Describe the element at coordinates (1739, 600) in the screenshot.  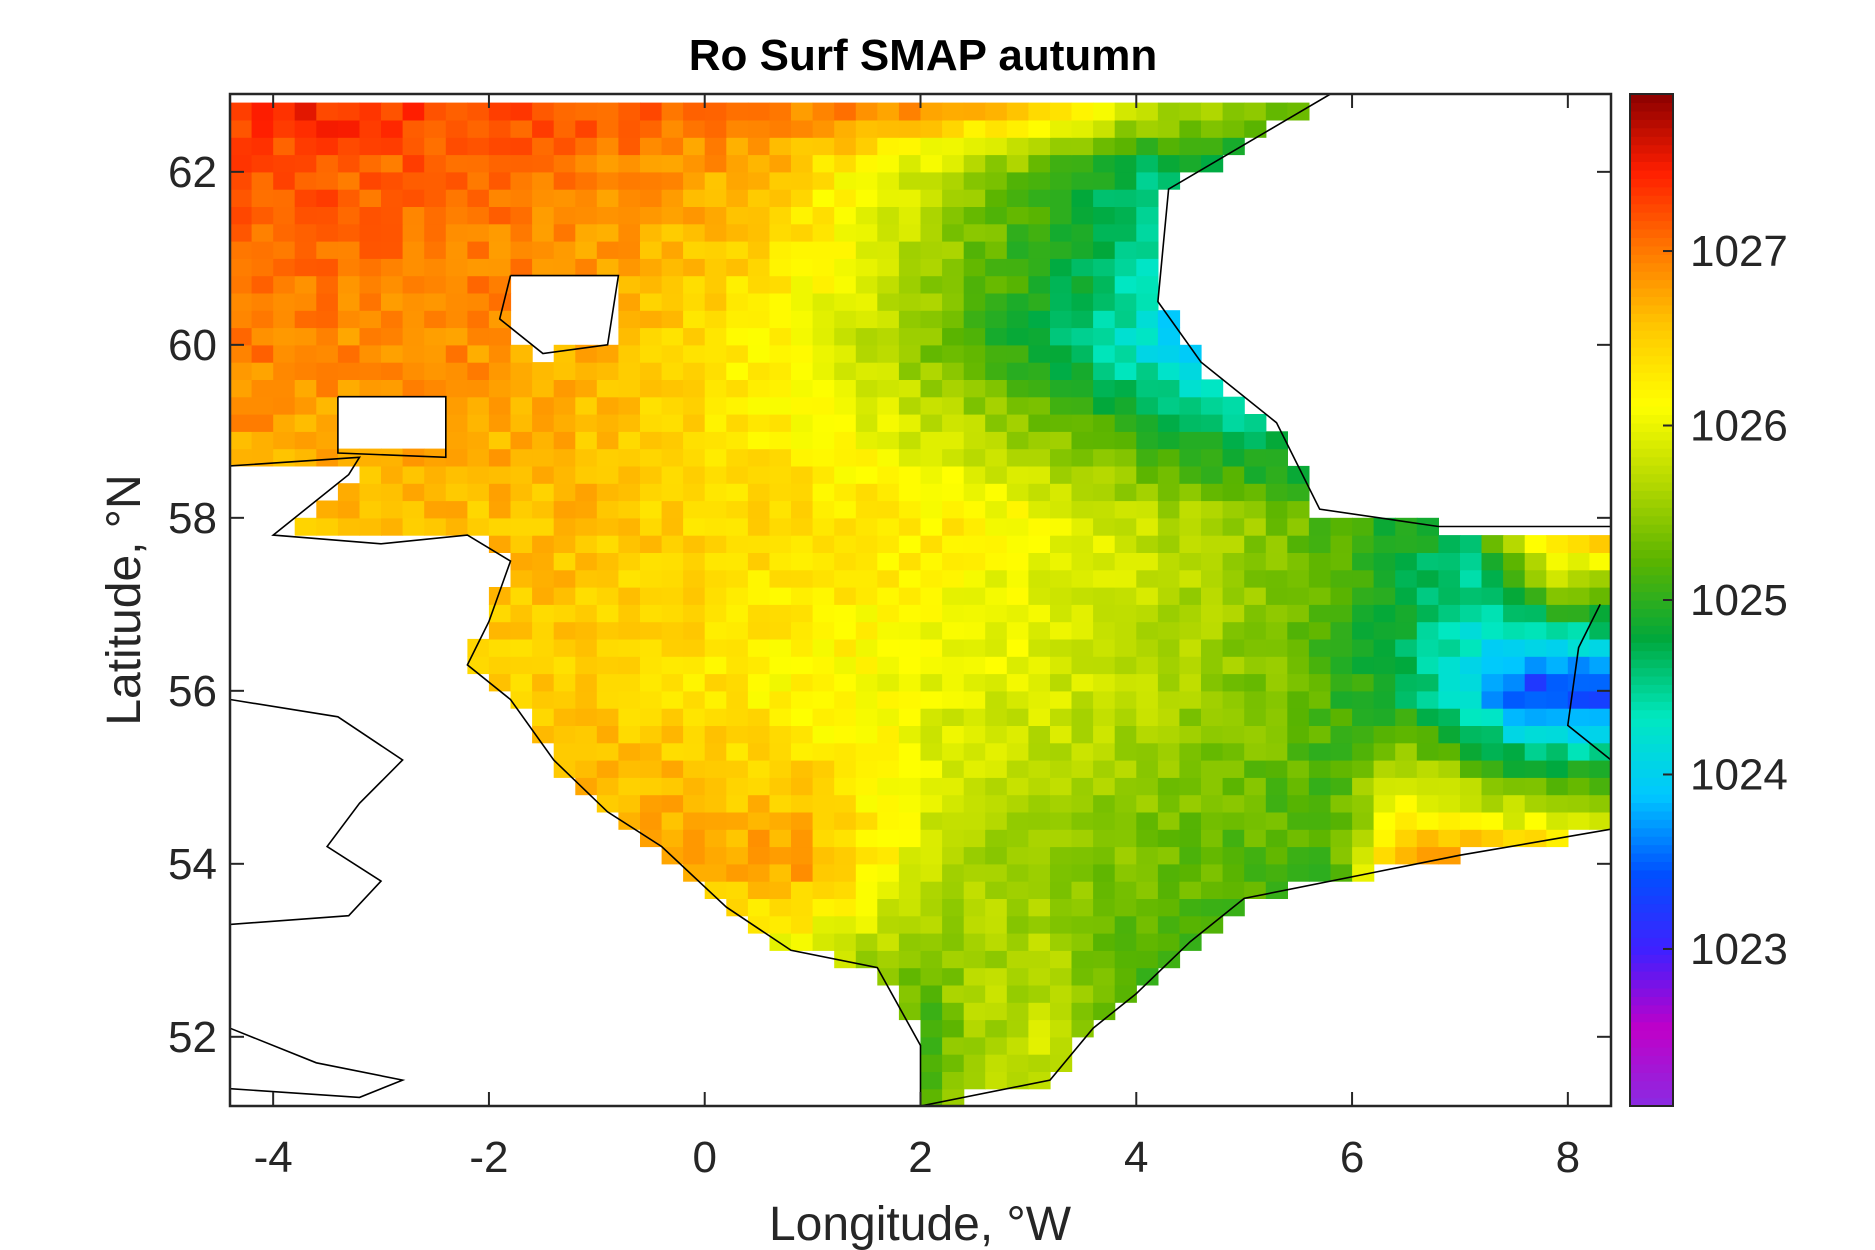
I see `colorbar-tick-label: 1025` at that location.